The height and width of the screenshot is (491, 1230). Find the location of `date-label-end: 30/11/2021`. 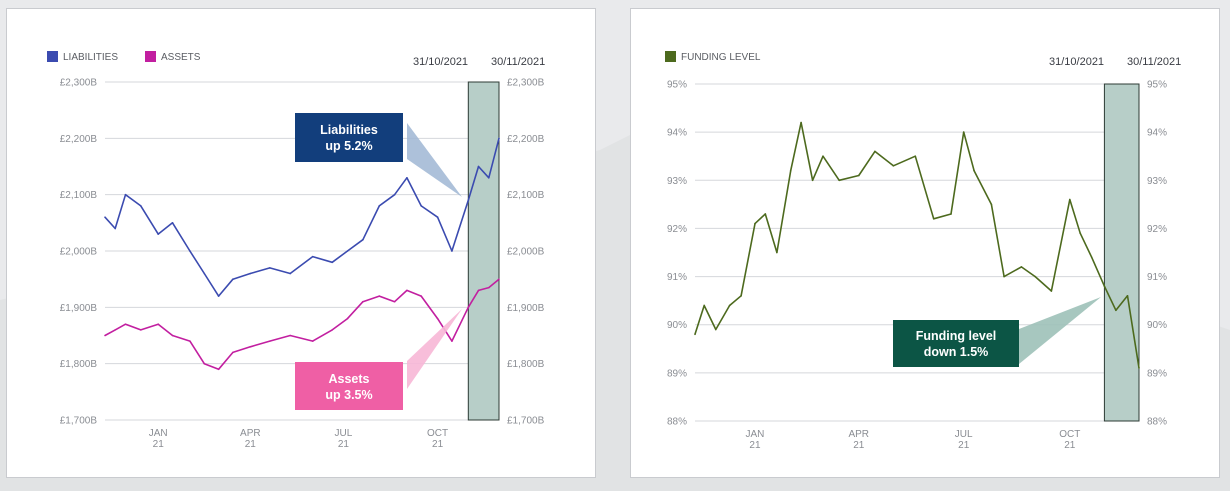

date-label-end: 30/11/2021 is located at coordinates (1154, 62).